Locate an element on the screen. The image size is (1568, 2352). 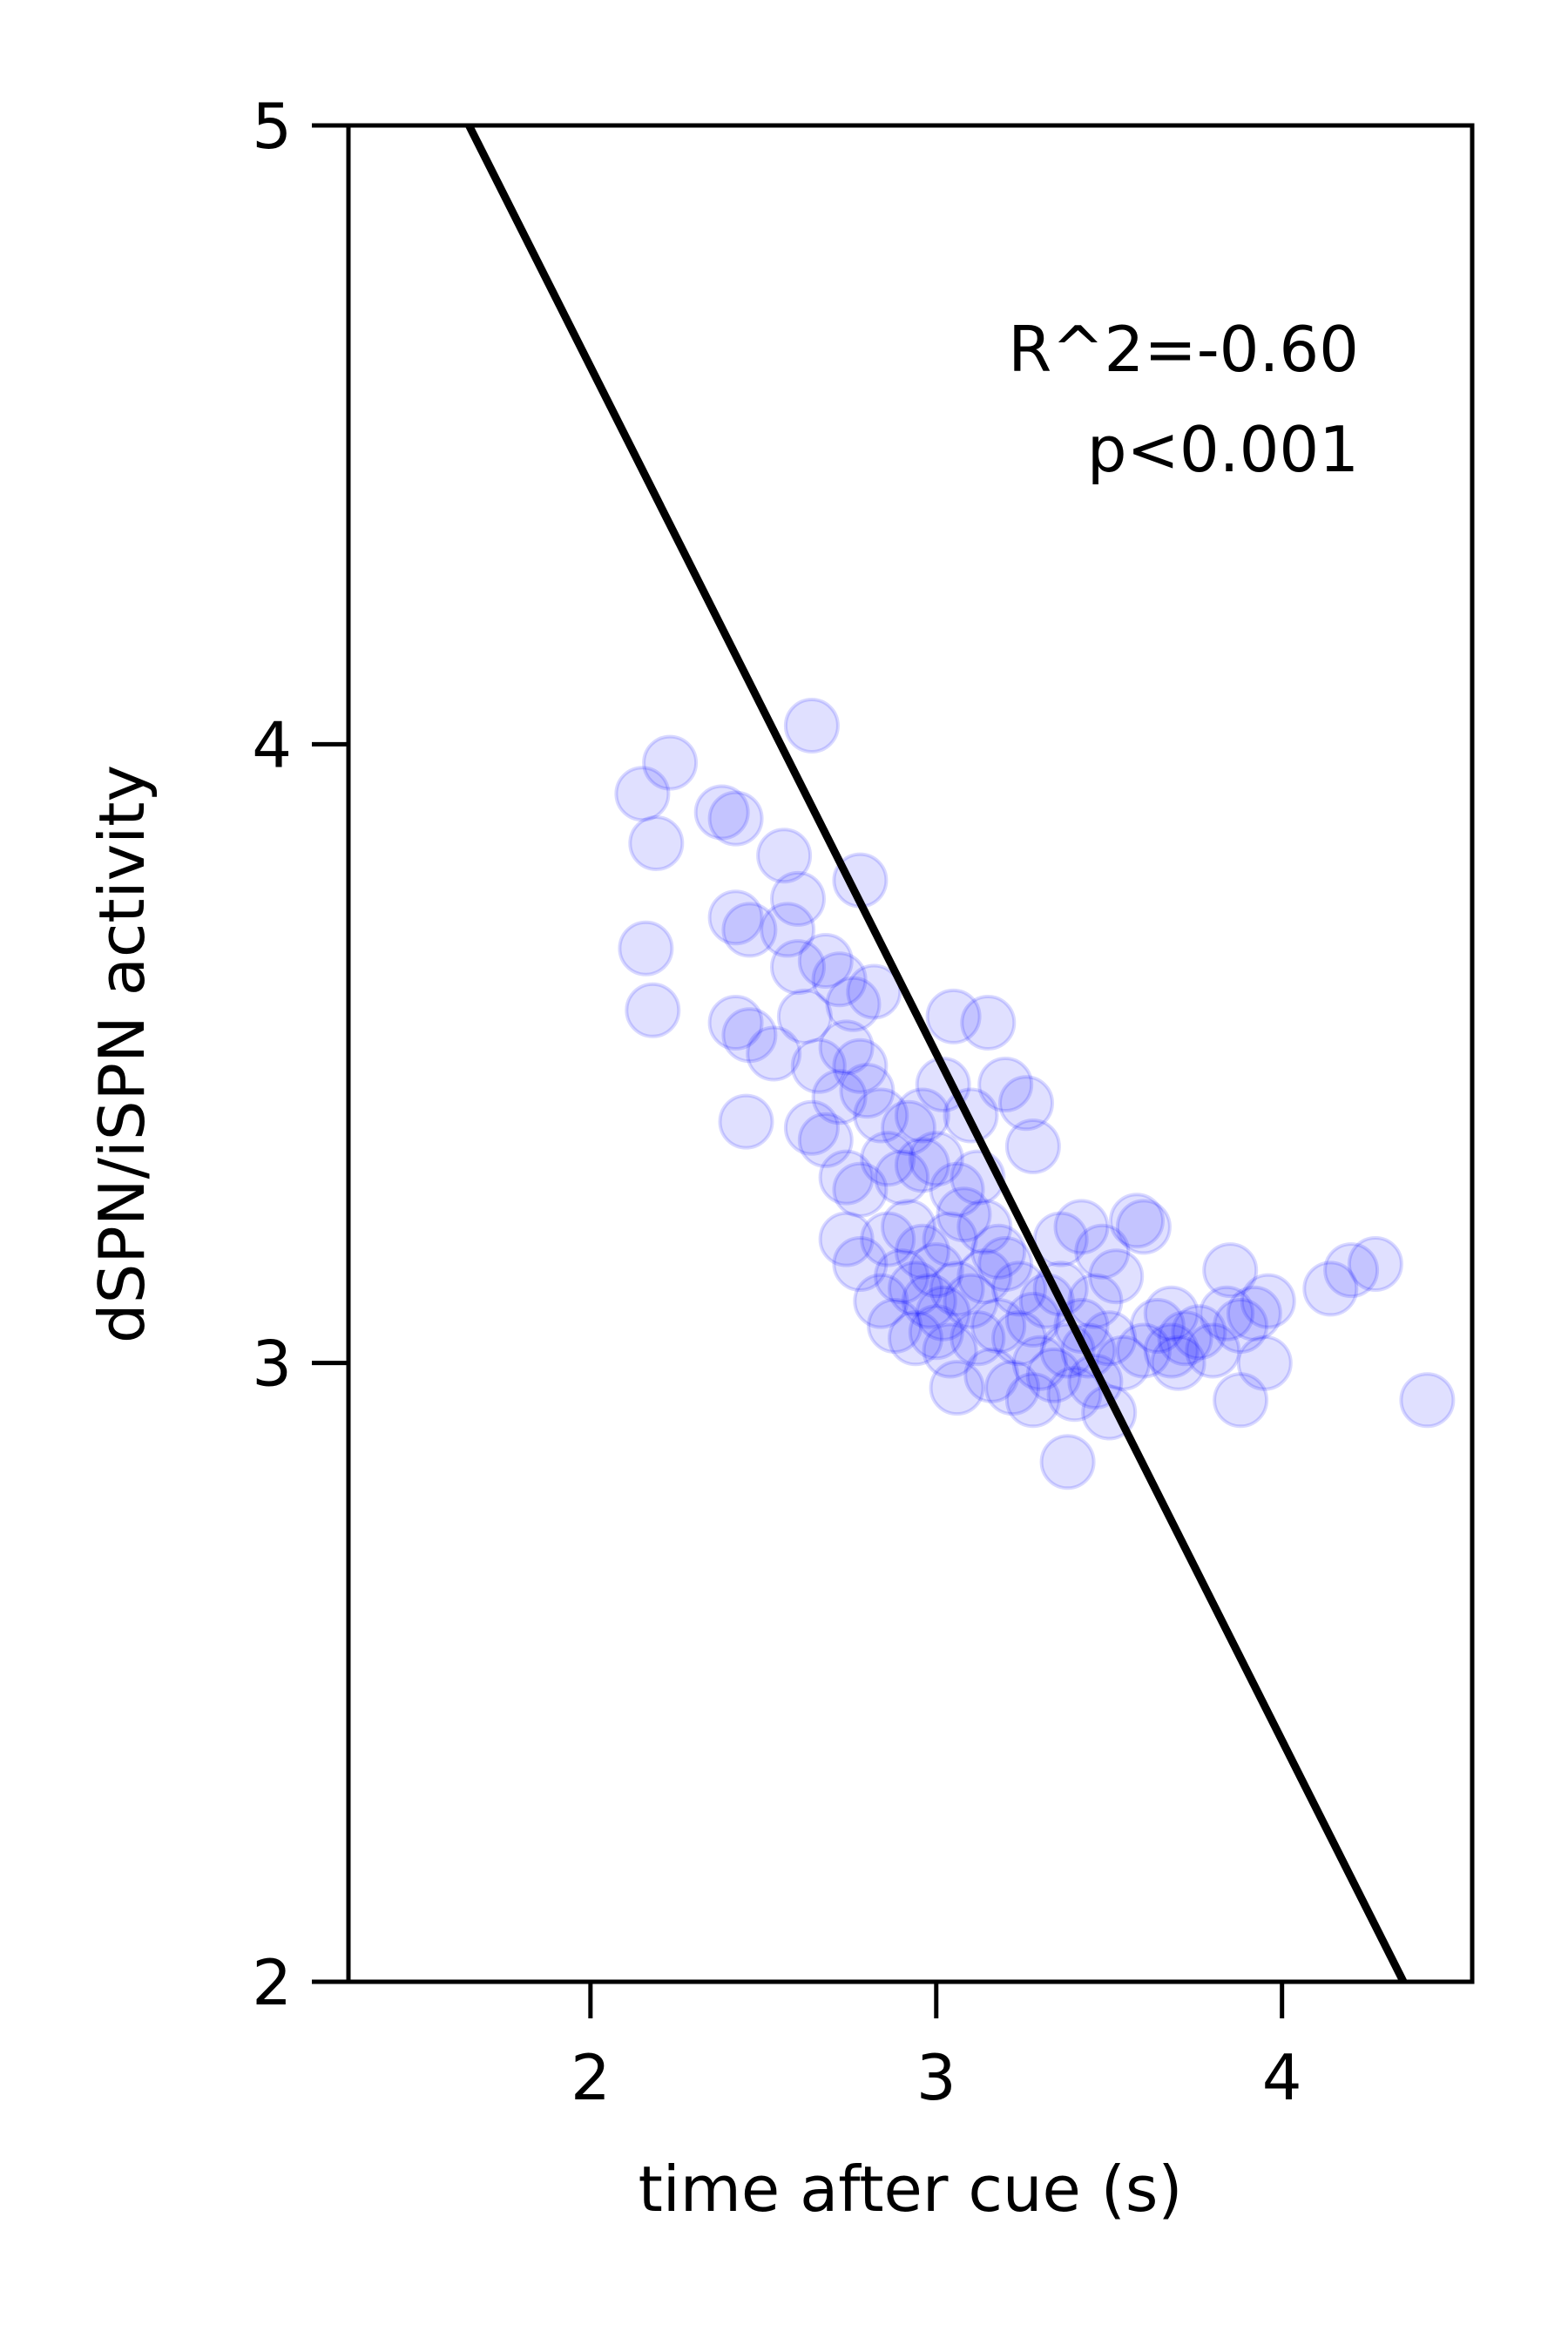
y-tick-label: 3 is located at coordinates (272, 1364).